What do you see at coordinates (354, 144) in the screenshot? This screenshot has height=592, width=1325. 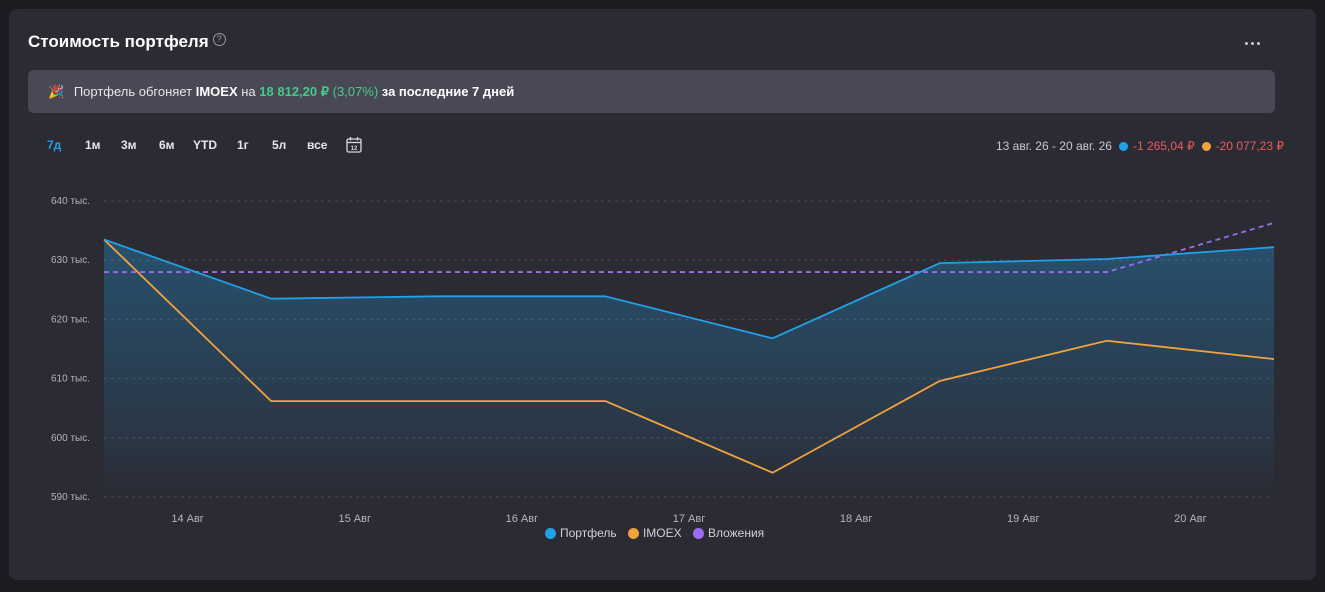 I see `calendar-icon: 12` at bounding box center [354, 144].